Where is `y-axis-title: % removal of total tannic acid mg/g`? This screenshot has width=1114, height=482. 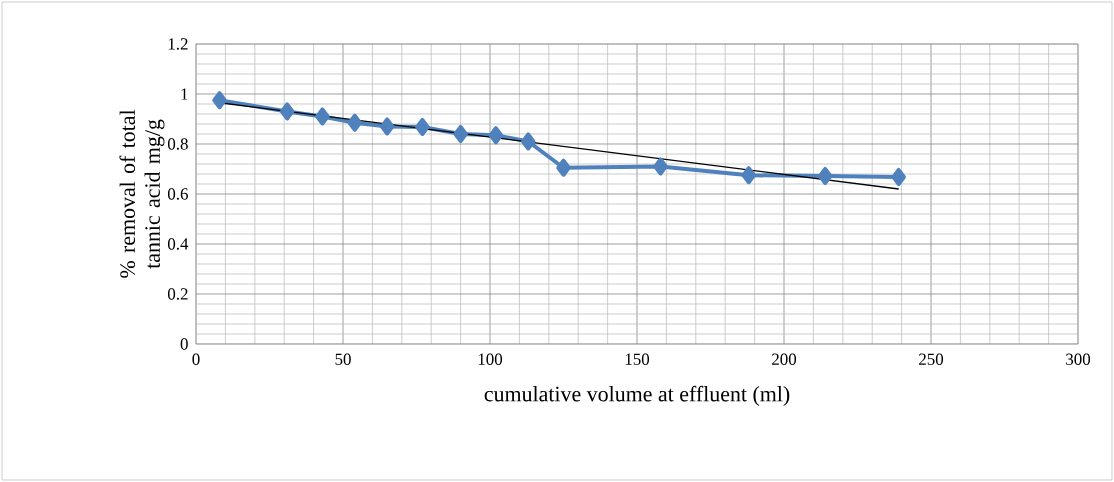 y-axis-title: % removal of total tannic acid mg/g is located at coordinates (142, 193).